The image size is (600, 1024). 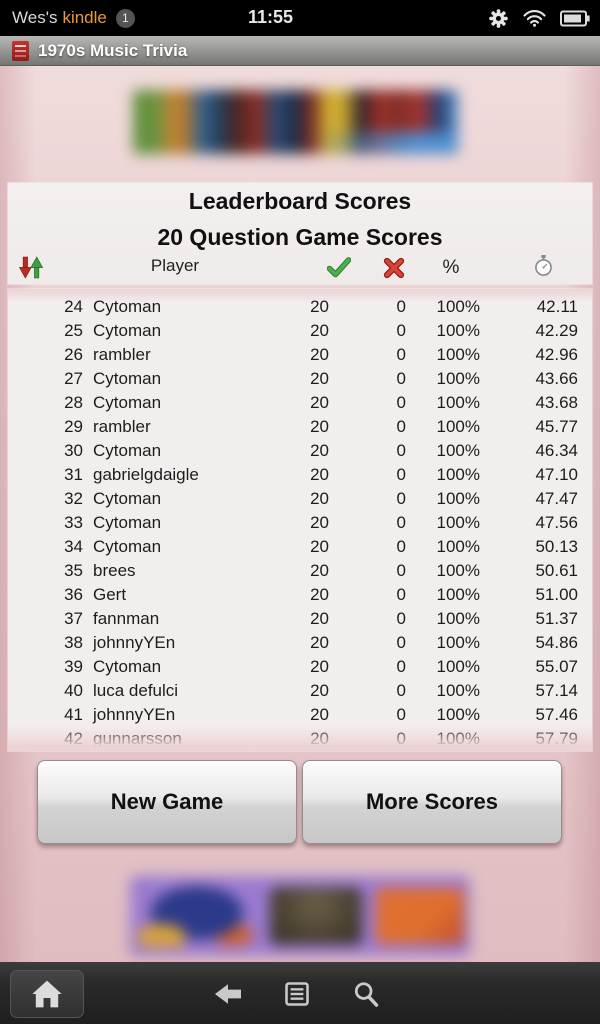 What do you see at coordinates (73, 330) in the screenshot?
I see `row-rank: 25` at bounding box center [73, 330].